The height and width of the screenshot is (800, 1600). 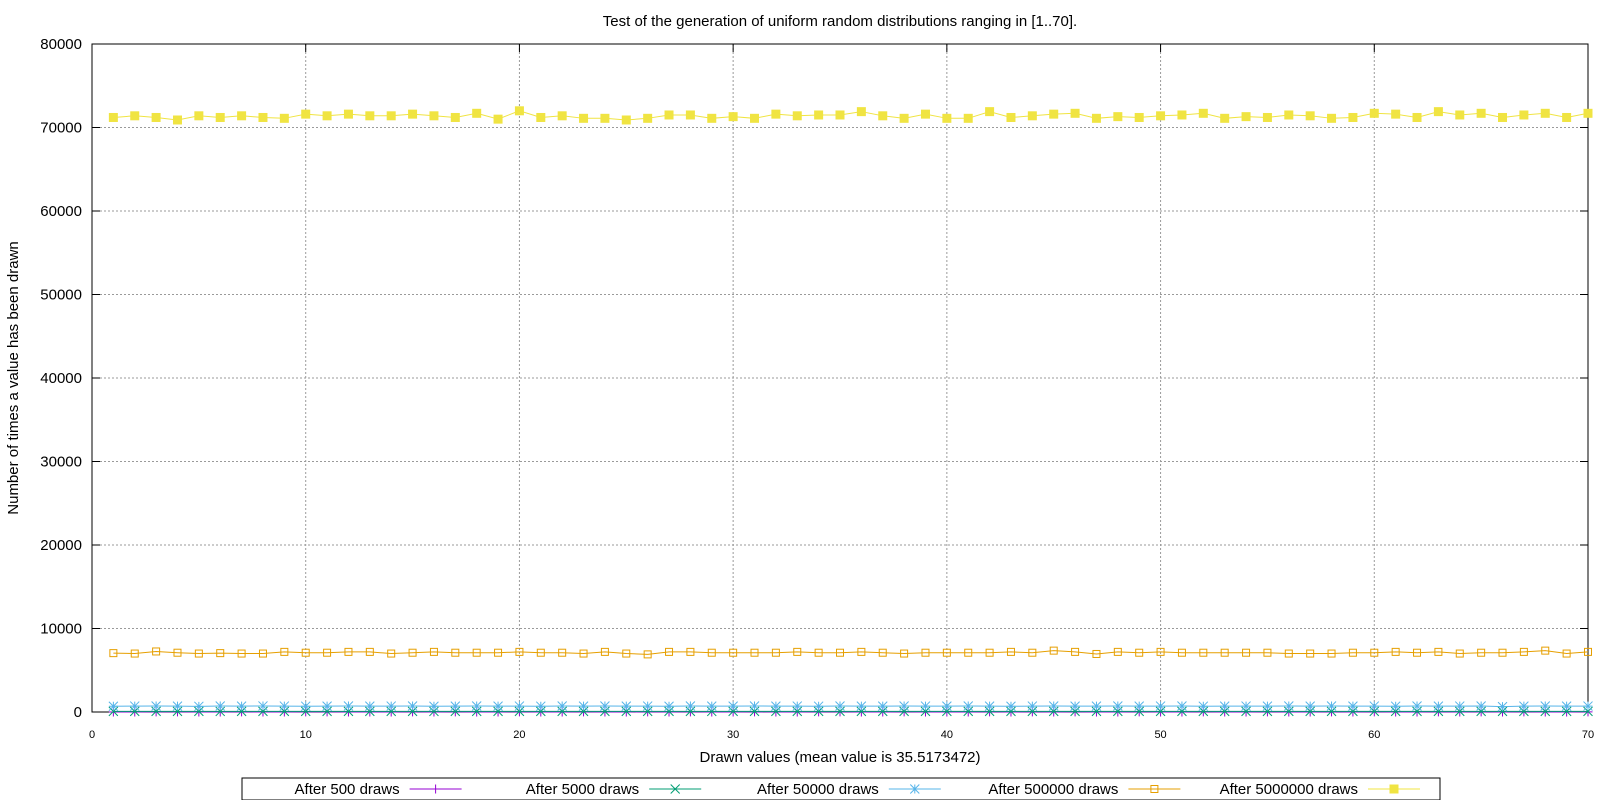 I want to click on y-tick-label: 60000, so click(x=61, y=211).